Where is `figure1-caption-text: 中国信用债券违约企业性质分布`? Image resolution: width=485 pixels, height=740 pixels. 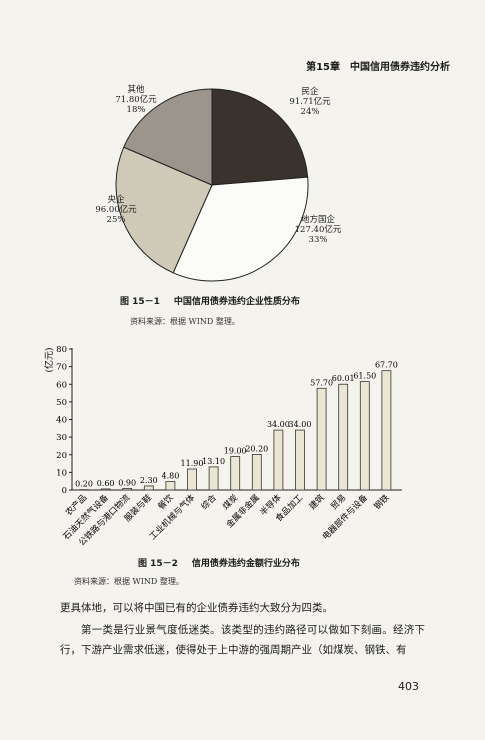 figure1-caption-text: 中国信用债券违约企业性质分布 is located at coordinates (236, 302).